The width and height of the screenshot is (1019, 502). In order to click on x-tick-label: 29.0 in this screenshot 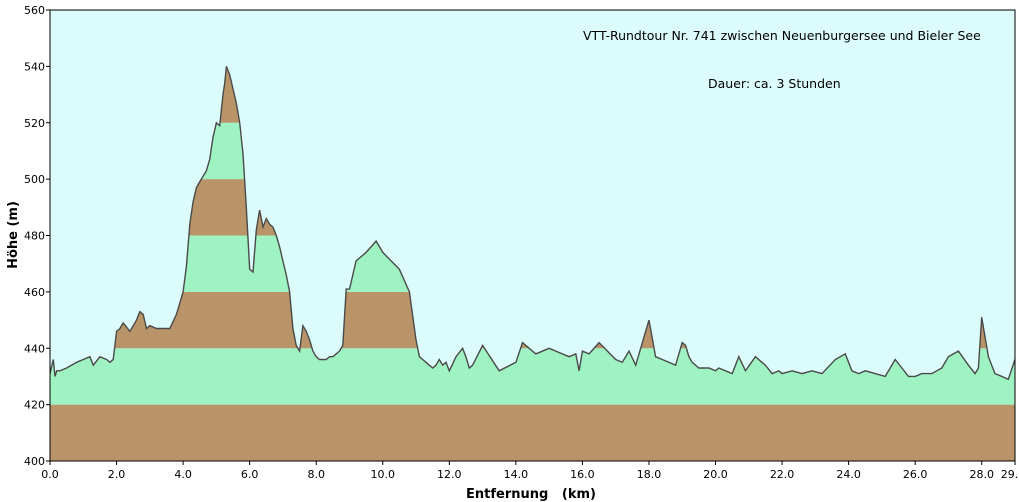, I will do `click(1010, 474)`.